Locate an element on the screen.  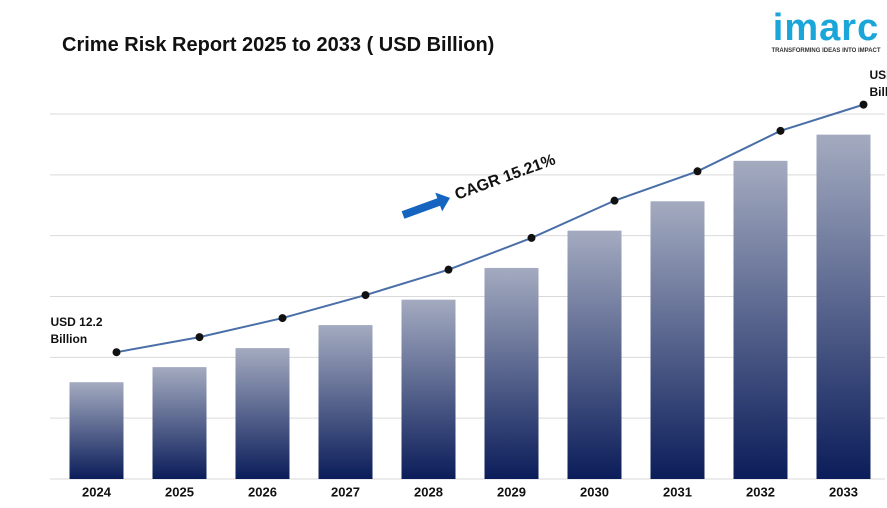
annotation: CAGR 15.21% is located at coordinates (479, 185).